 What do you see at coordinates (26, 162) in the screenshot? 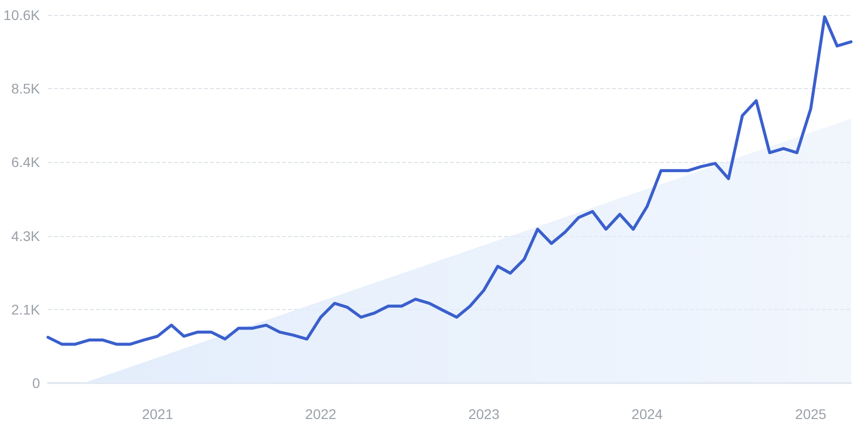
I see `y-tick-label: 6.4K` at bounding box center [26, 162].